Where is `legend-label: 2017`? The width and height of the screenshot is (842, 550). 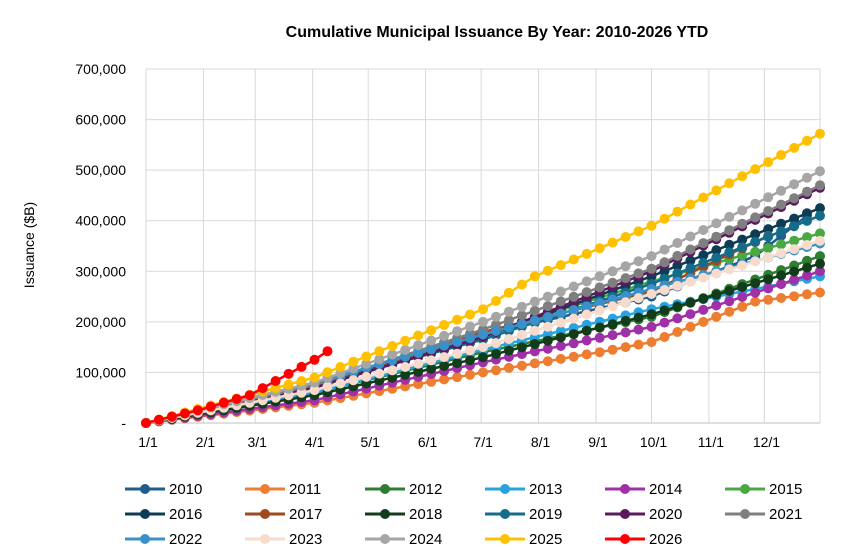
legend-label: 2017 is located at coordinates (305, 514).